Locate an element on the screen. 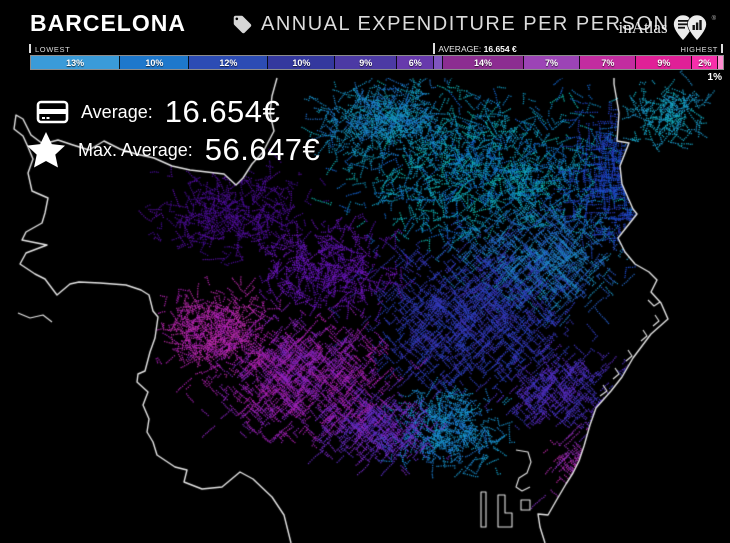 The height and width of the screenshot is (543, 730). average-marker is located at coordinates (434, 48).